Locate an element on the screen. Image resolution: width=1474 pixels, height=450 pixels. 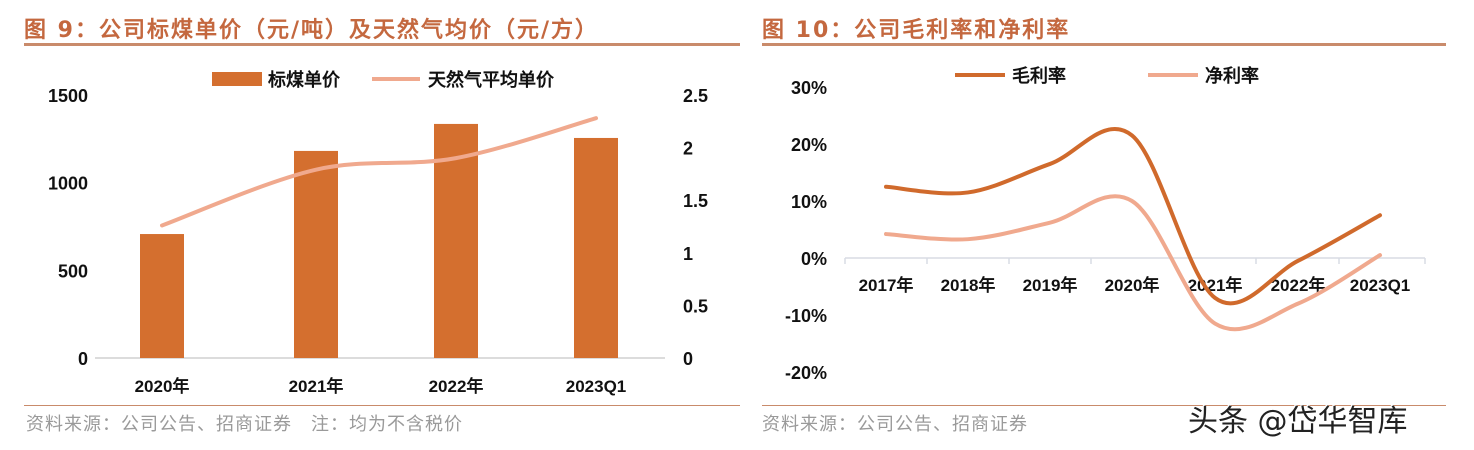
left-title-rule is located at coordinates (382, 44).